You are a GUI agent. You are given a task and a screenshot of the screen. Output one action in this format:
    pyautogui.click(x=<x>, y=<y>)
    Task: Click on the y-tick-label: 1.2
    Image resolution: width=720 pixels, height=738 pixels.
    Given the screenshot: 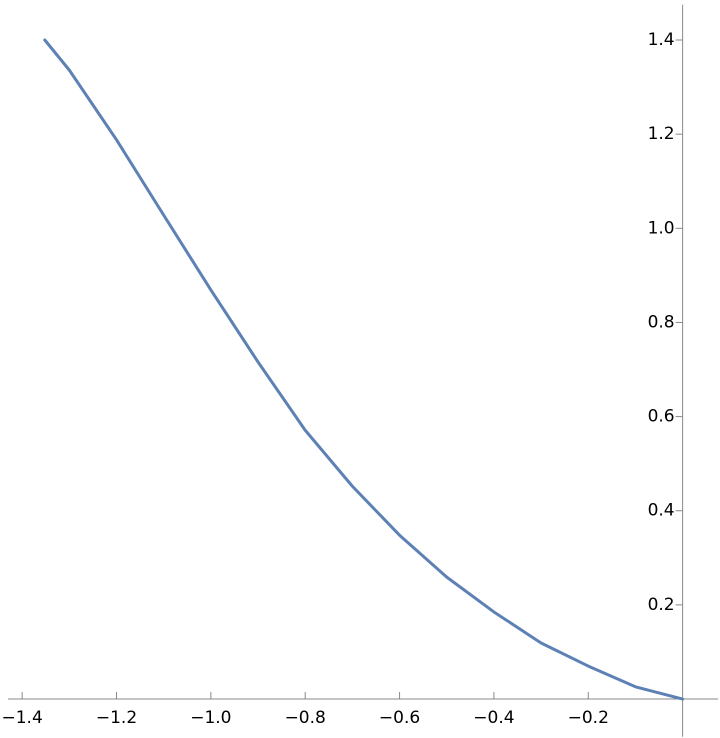 What is the action you would take?
    pyautogui.click(x=661, y=134)
    